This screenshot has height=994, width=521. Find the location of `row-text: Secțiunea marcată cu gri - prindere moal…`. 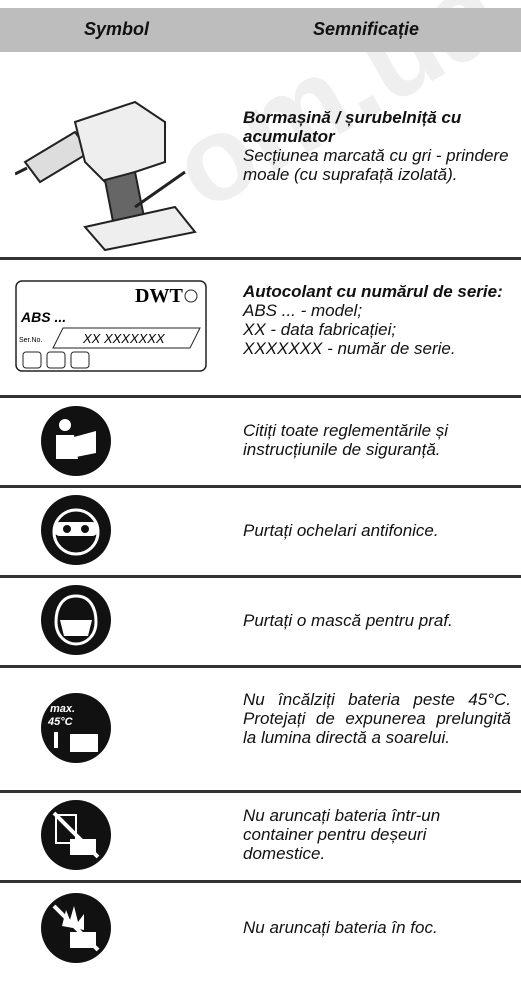

row-text: Secțiunea marcată cu gri - prindere moal… is located at coordinates (376, 165).